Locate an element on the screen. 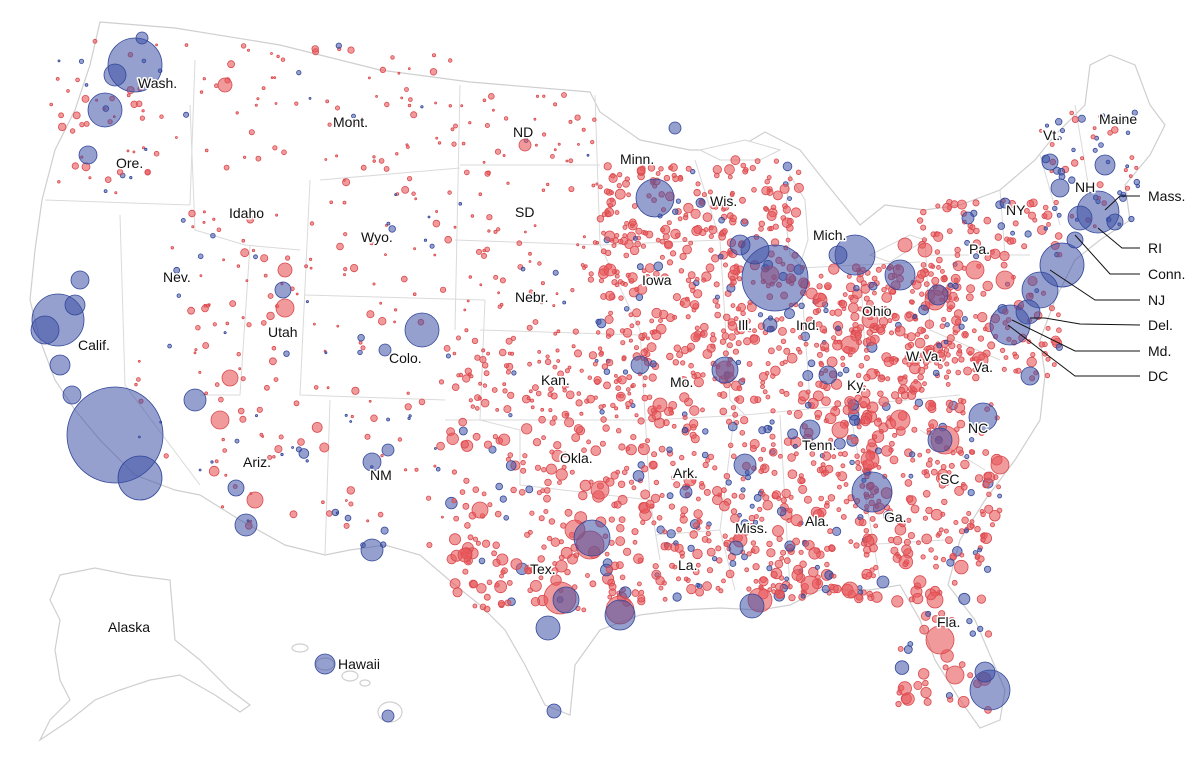  label-calif: Calif. is located at coordinates (94, 345).